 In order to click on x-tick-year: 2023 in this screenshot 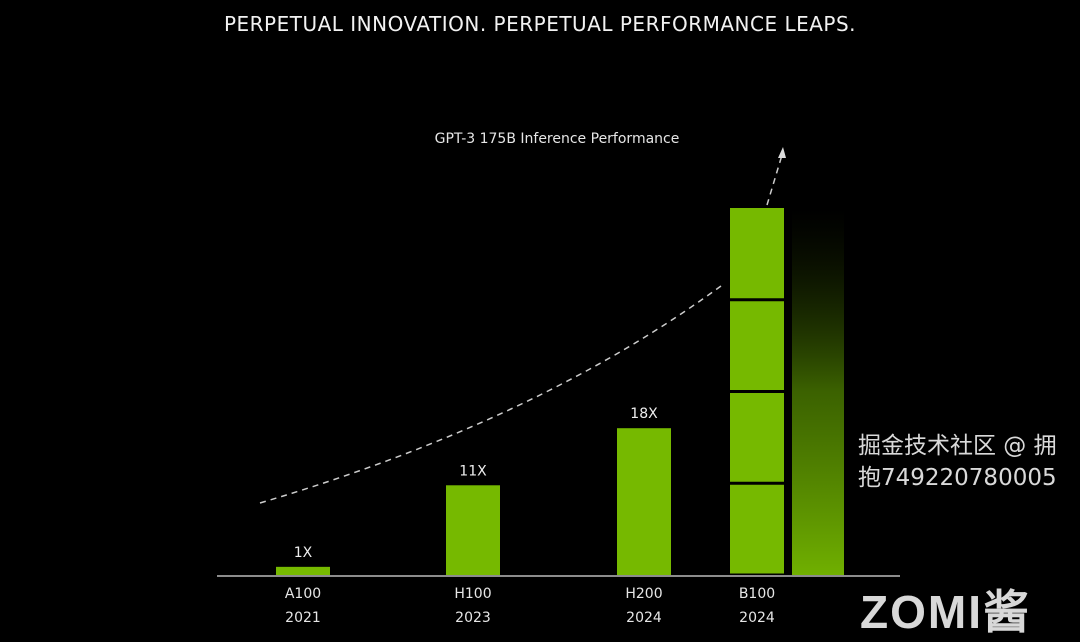, I will do `click(473, 618)`.